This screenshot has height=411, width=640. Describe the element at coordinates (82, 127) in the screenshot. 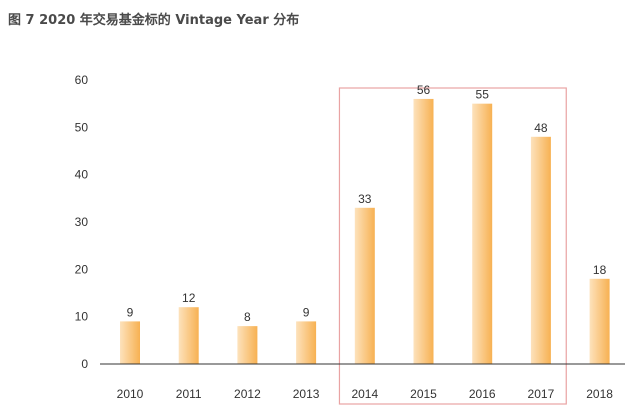

I see `y-tick-label: 50` at that location.